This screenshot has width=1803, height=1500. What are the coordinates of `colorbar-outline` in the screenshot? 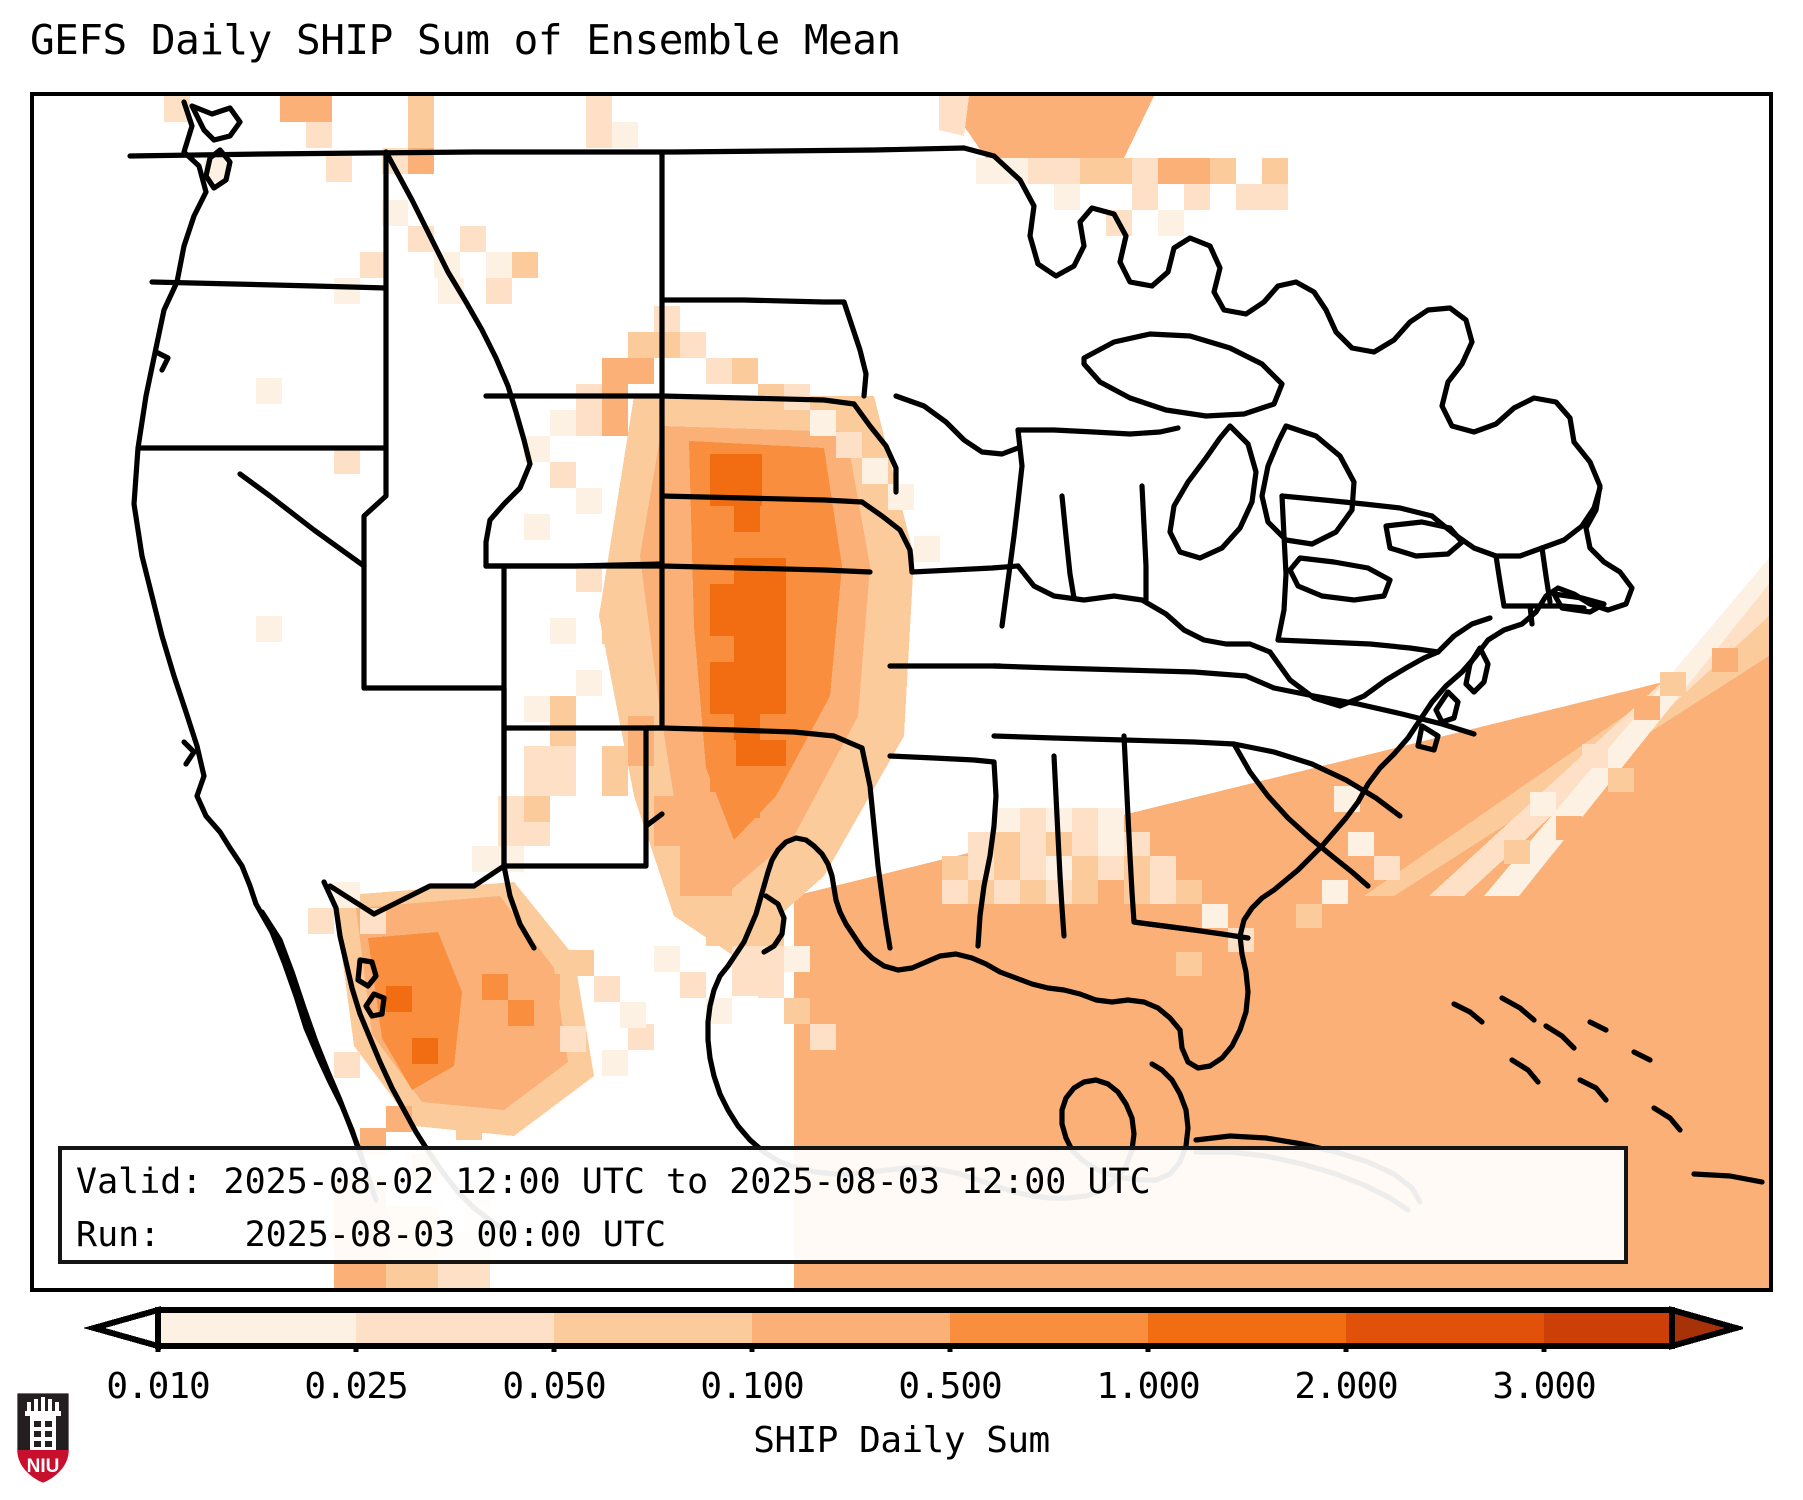 It's located at (915, 1328).